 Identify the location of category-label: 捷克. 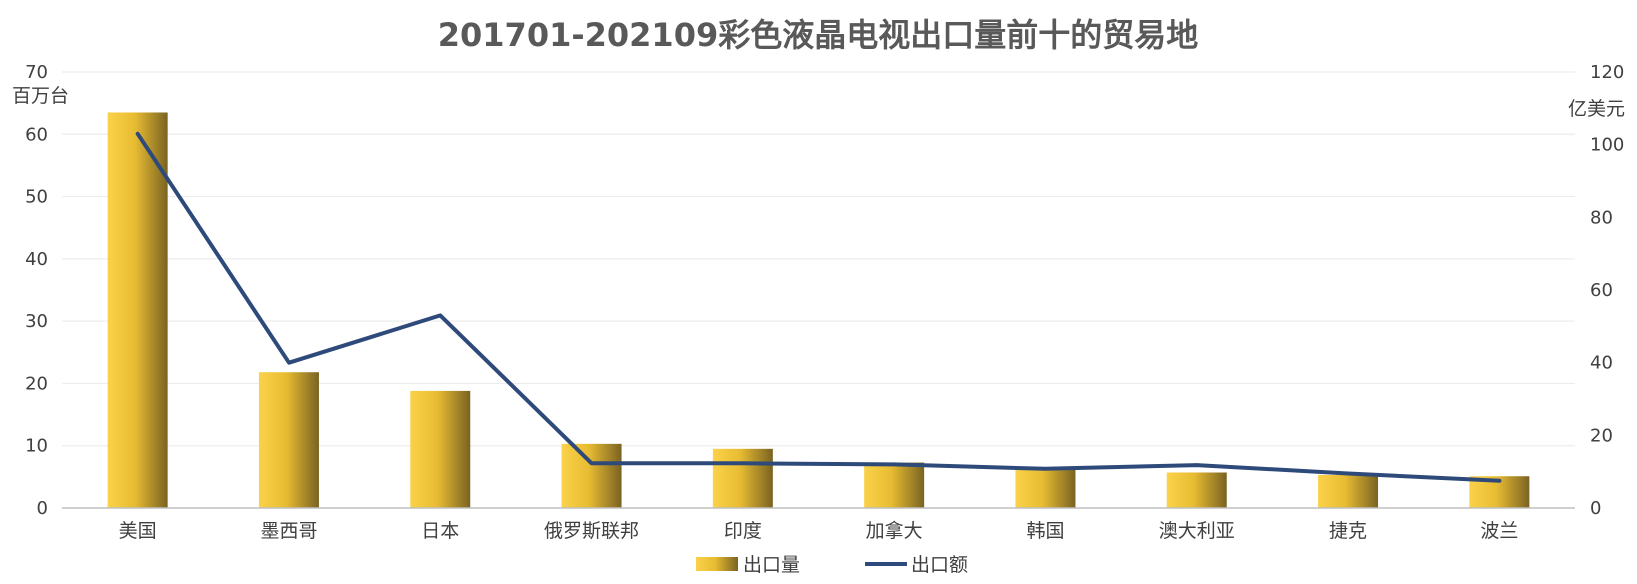
(1348, 531).